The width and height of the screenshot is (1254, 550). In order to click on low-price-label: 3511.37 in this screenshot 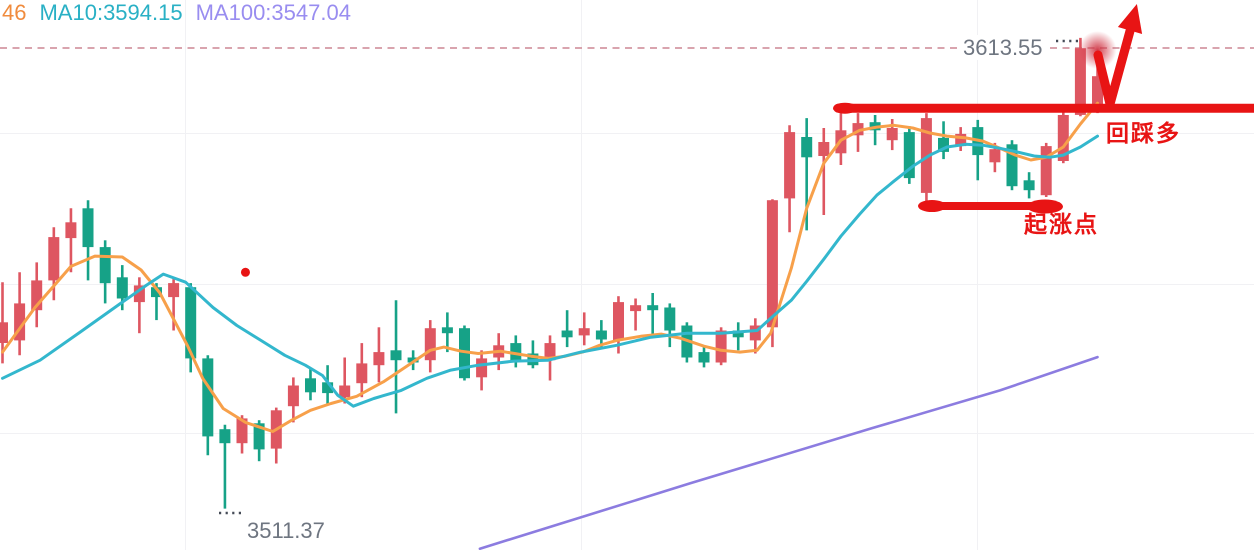, I will do `click(286, 530)`.